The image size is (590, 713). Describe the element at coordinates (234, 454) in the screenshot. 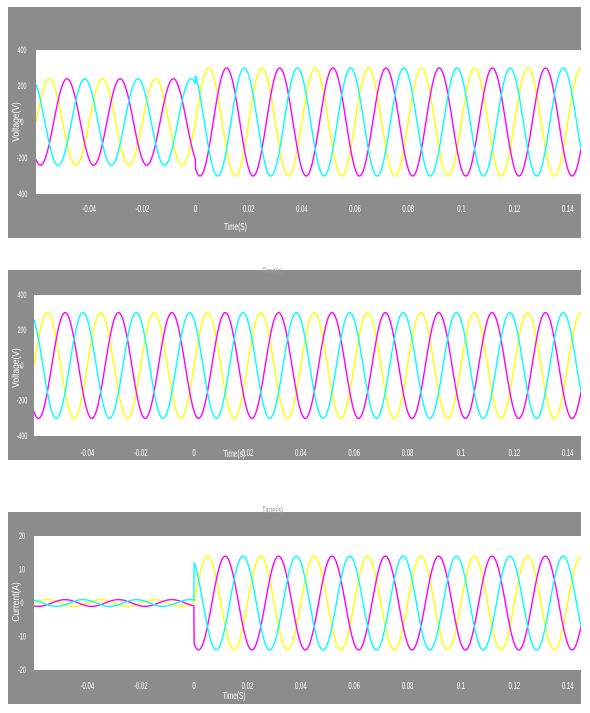

I see `x-axis-label: Time(s)` at that location.